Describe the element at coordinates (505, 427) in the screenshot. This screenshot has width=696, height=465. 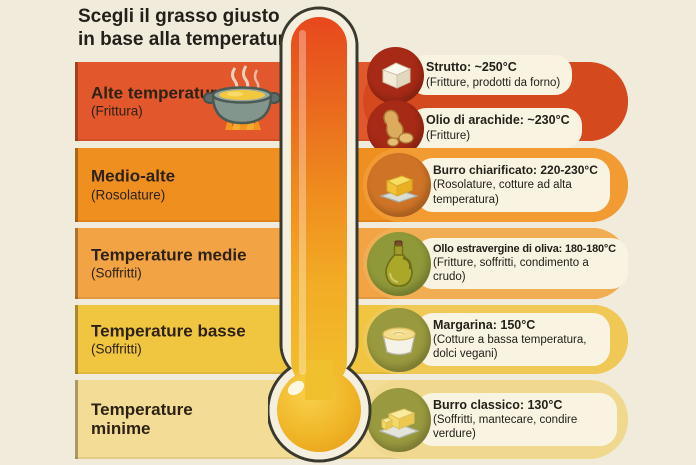
I see `fat-uses: (Soffritti, mantecare, condire verdure)` at that location.